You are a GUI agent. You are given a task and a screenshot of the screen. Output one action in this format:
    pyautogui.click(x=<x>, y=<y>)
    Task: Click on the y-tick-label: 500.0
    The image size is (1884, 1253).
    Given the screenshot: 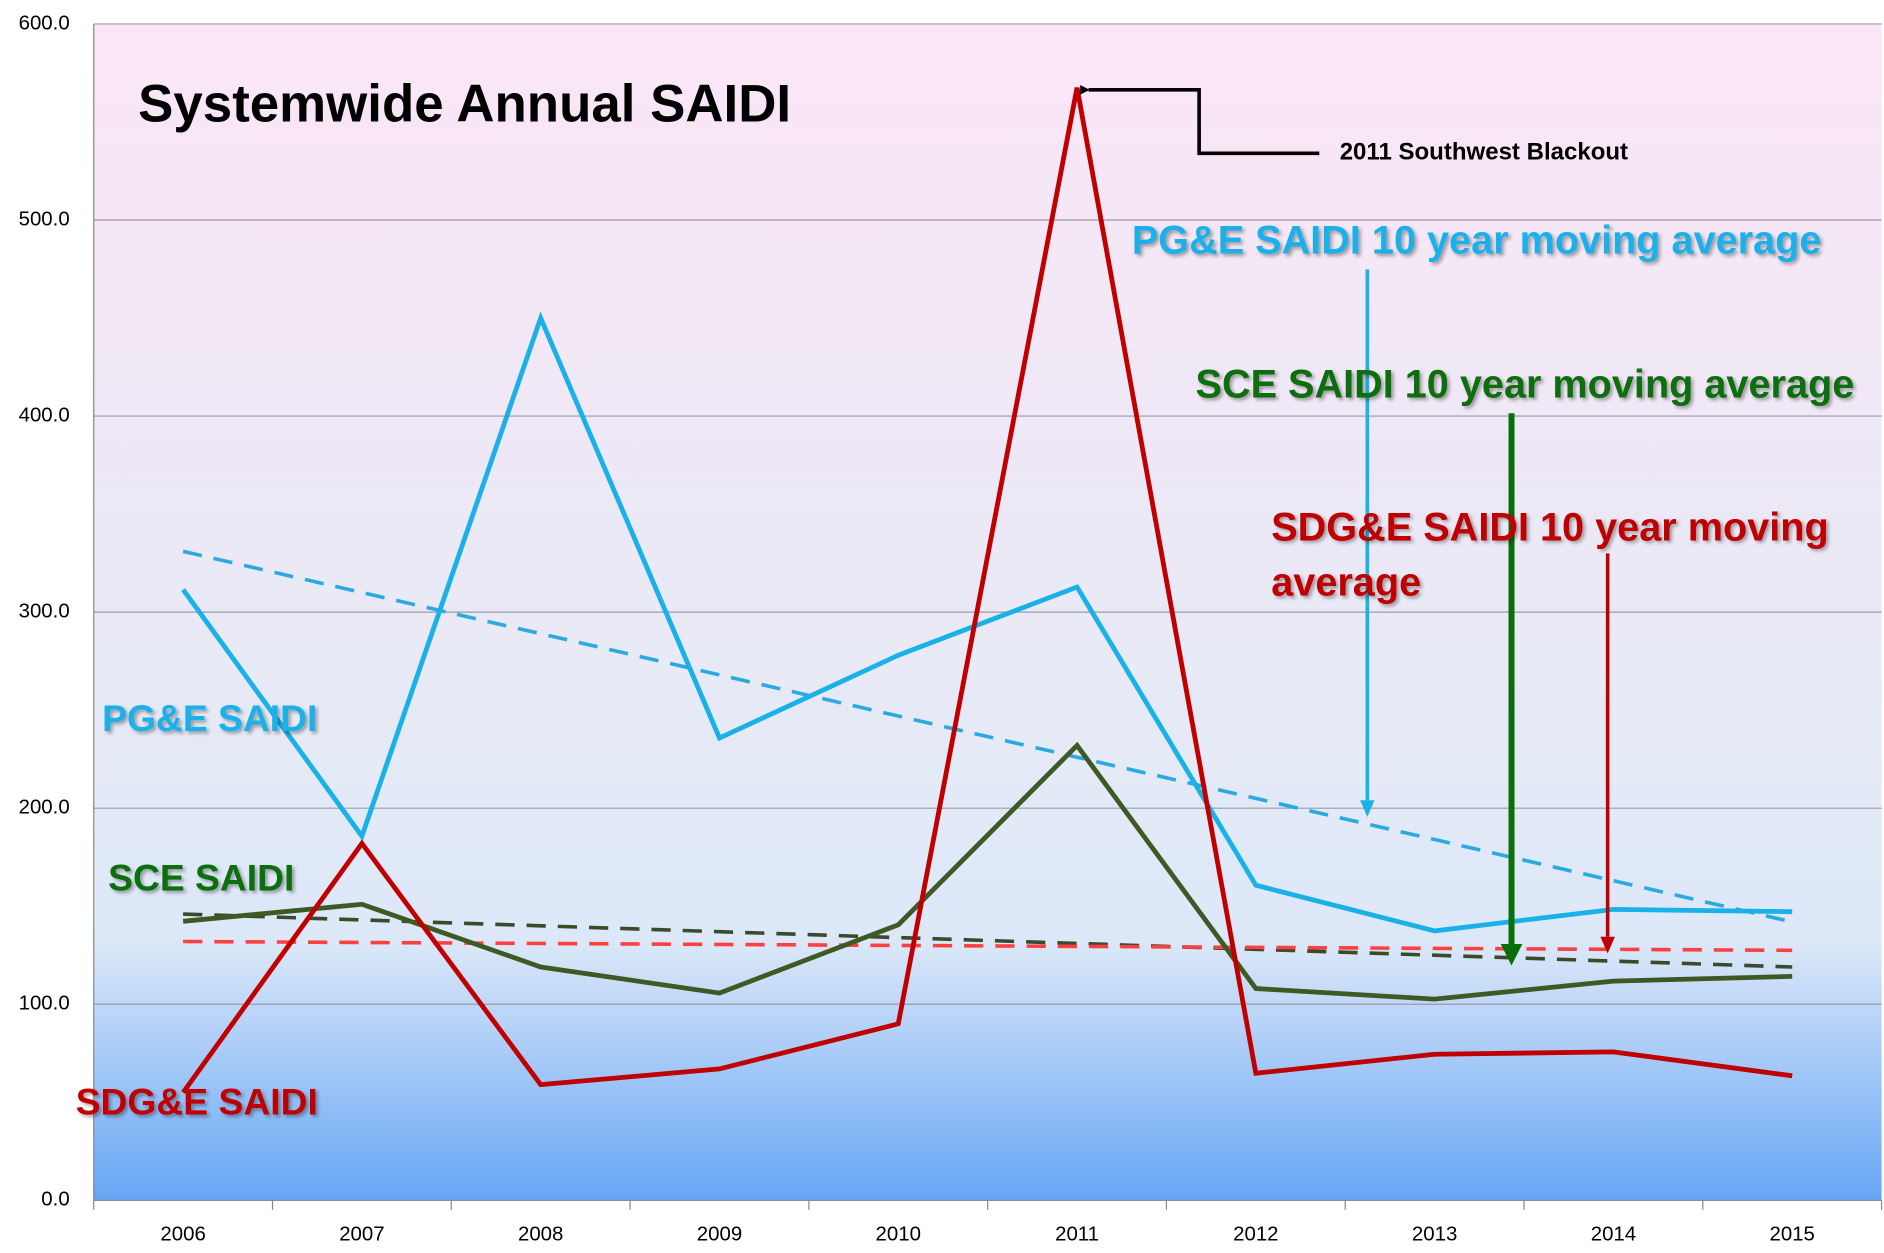 What is the action you would take?
    pyautogui.click(x=44, y=219)
    